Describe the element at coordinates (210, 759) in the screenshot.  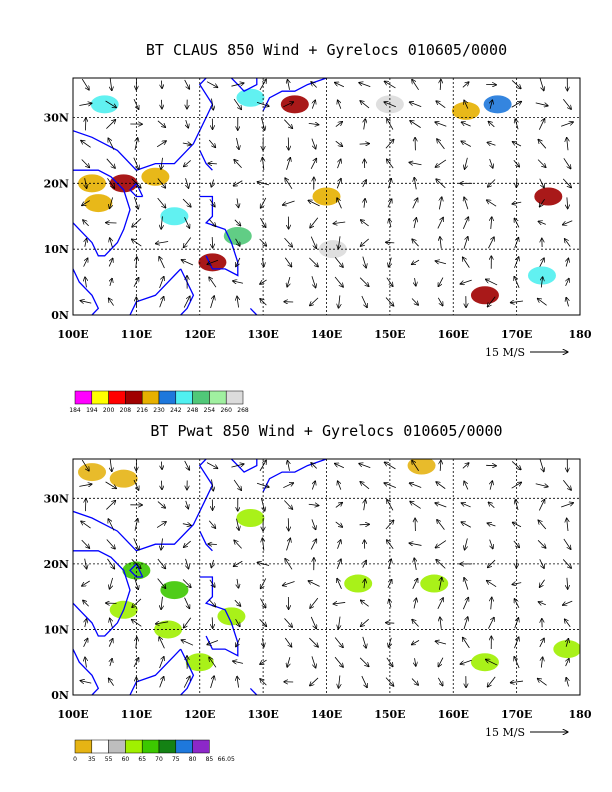
I see `colorbar-label: 85` at that location.